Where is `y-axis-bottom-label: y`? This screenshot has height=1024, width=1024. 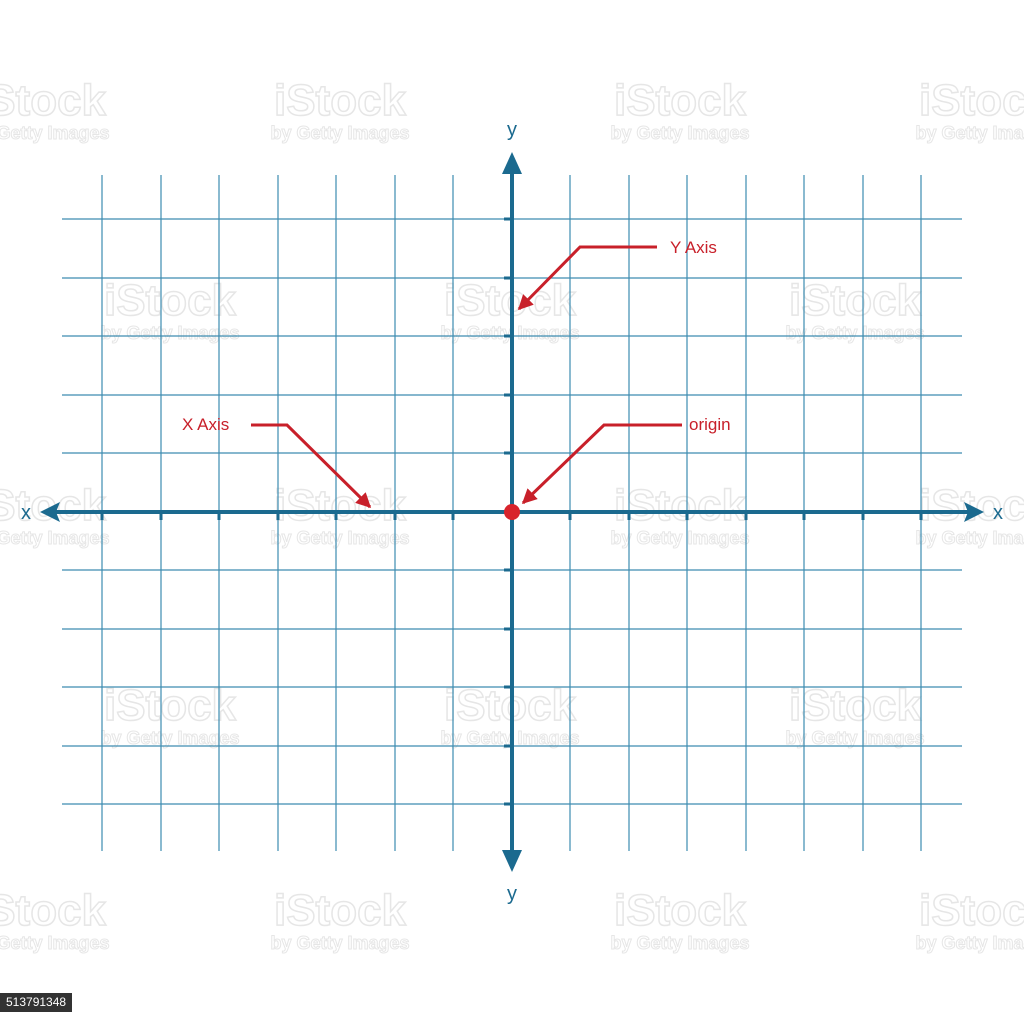
y-axis-bottom-label: y is located at coordinates (512, 894).